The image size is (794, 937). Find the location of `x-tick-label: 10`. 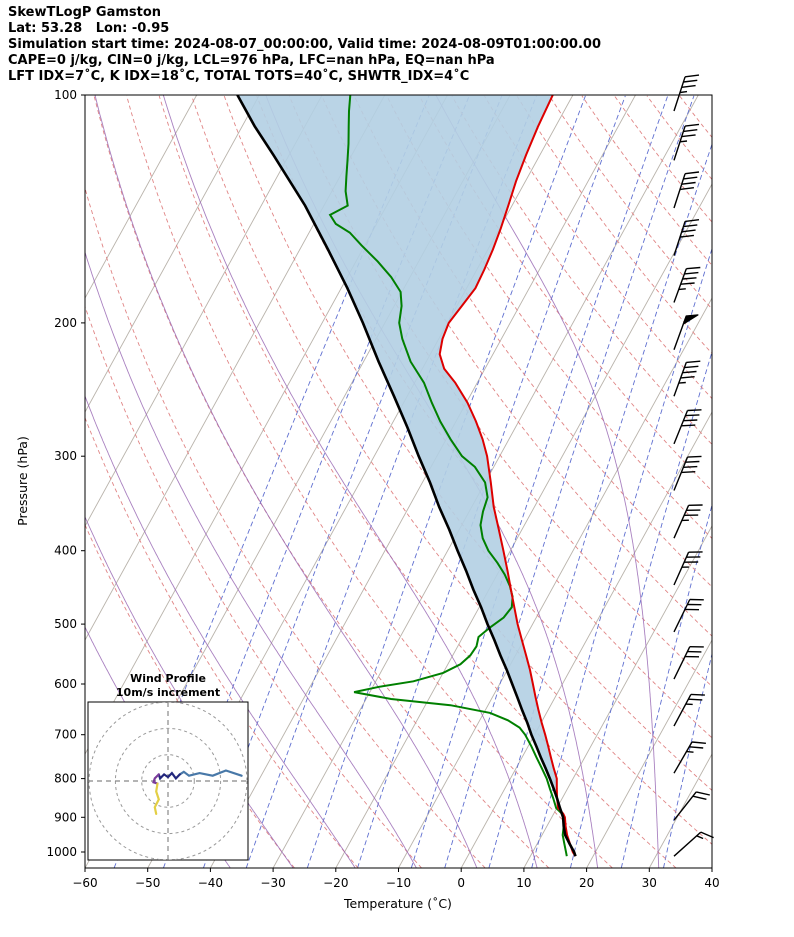

x-tick-label: 10 is located at coordinates (523, 883).